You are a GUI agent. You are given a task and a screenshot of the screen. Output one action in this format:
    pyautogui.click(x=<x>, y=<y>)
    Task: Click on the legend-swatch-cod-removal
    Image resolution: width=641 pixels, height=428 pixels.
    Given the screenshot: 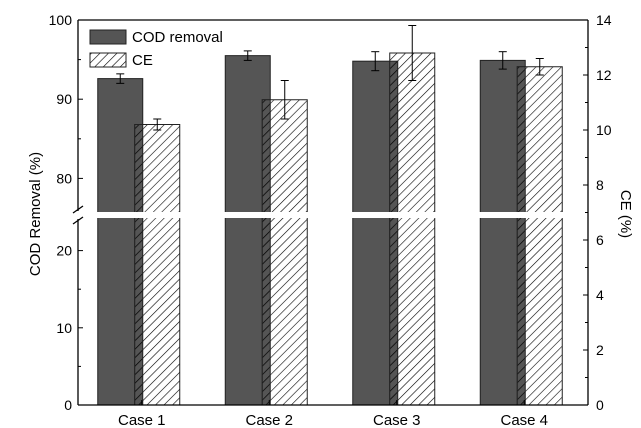 What is the action you would take?
    pyautogui.click(x=108, y=37)
    